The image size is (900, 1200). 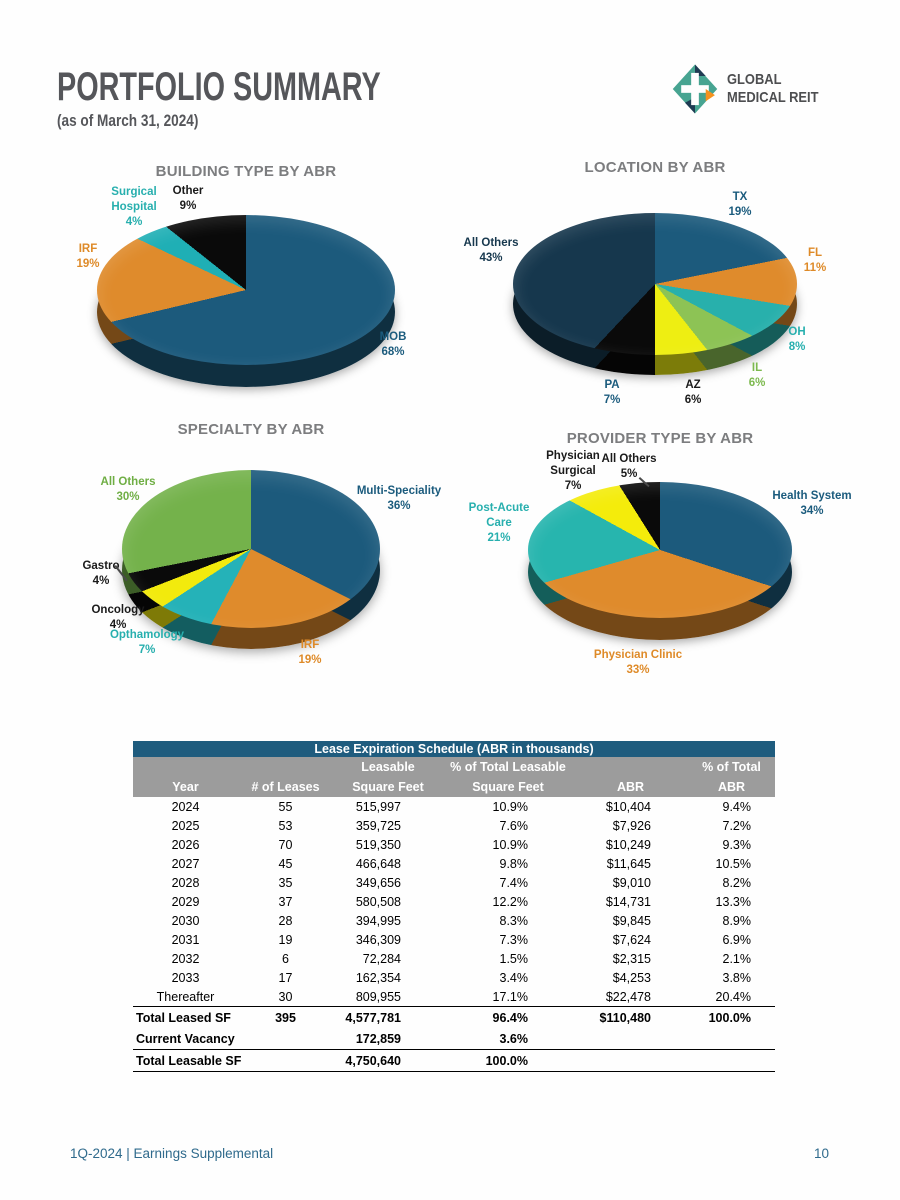 What do you see at coordinates (631, 920) in the screenshot?
I see `table-cell: $9,845` at bounding box center [631, 920].